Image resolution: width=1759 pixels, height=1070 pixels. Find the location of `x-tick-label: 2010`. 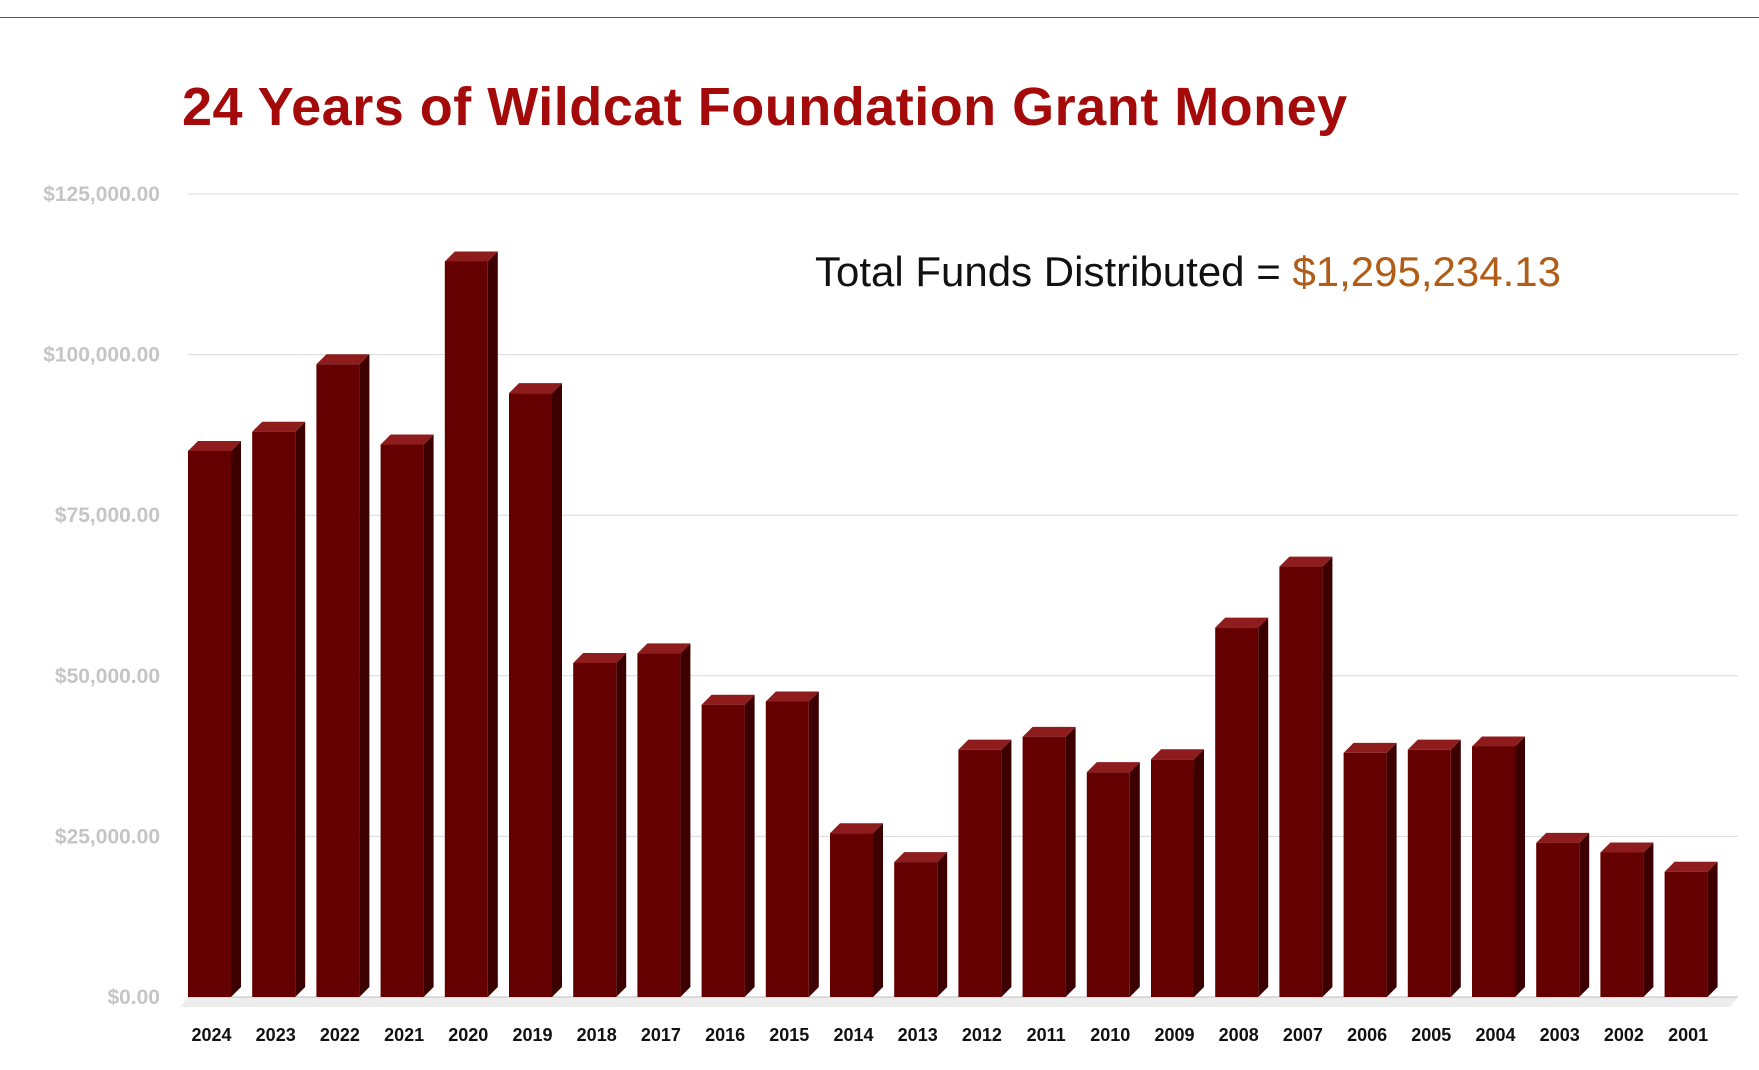

x-tick-label: 2010 is located at coordinates (1110, 1035).